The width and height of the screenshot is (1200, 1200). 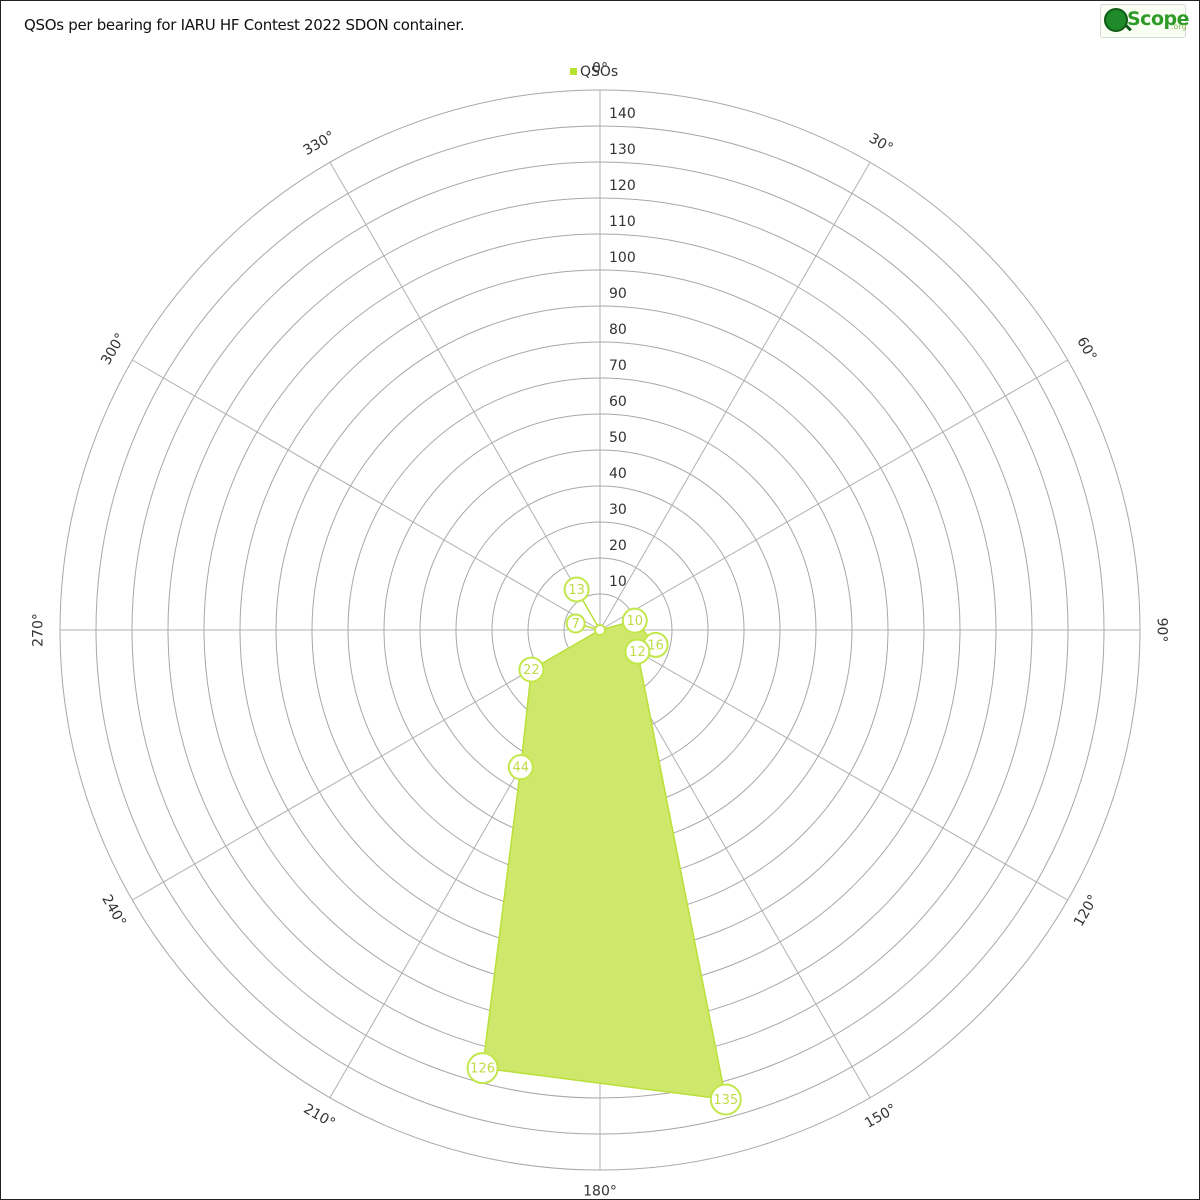 What do you see at coordinates (881, 144) in the screenshot?
I see `angle-tick-label: 30°` at bounding box center [881, 144].